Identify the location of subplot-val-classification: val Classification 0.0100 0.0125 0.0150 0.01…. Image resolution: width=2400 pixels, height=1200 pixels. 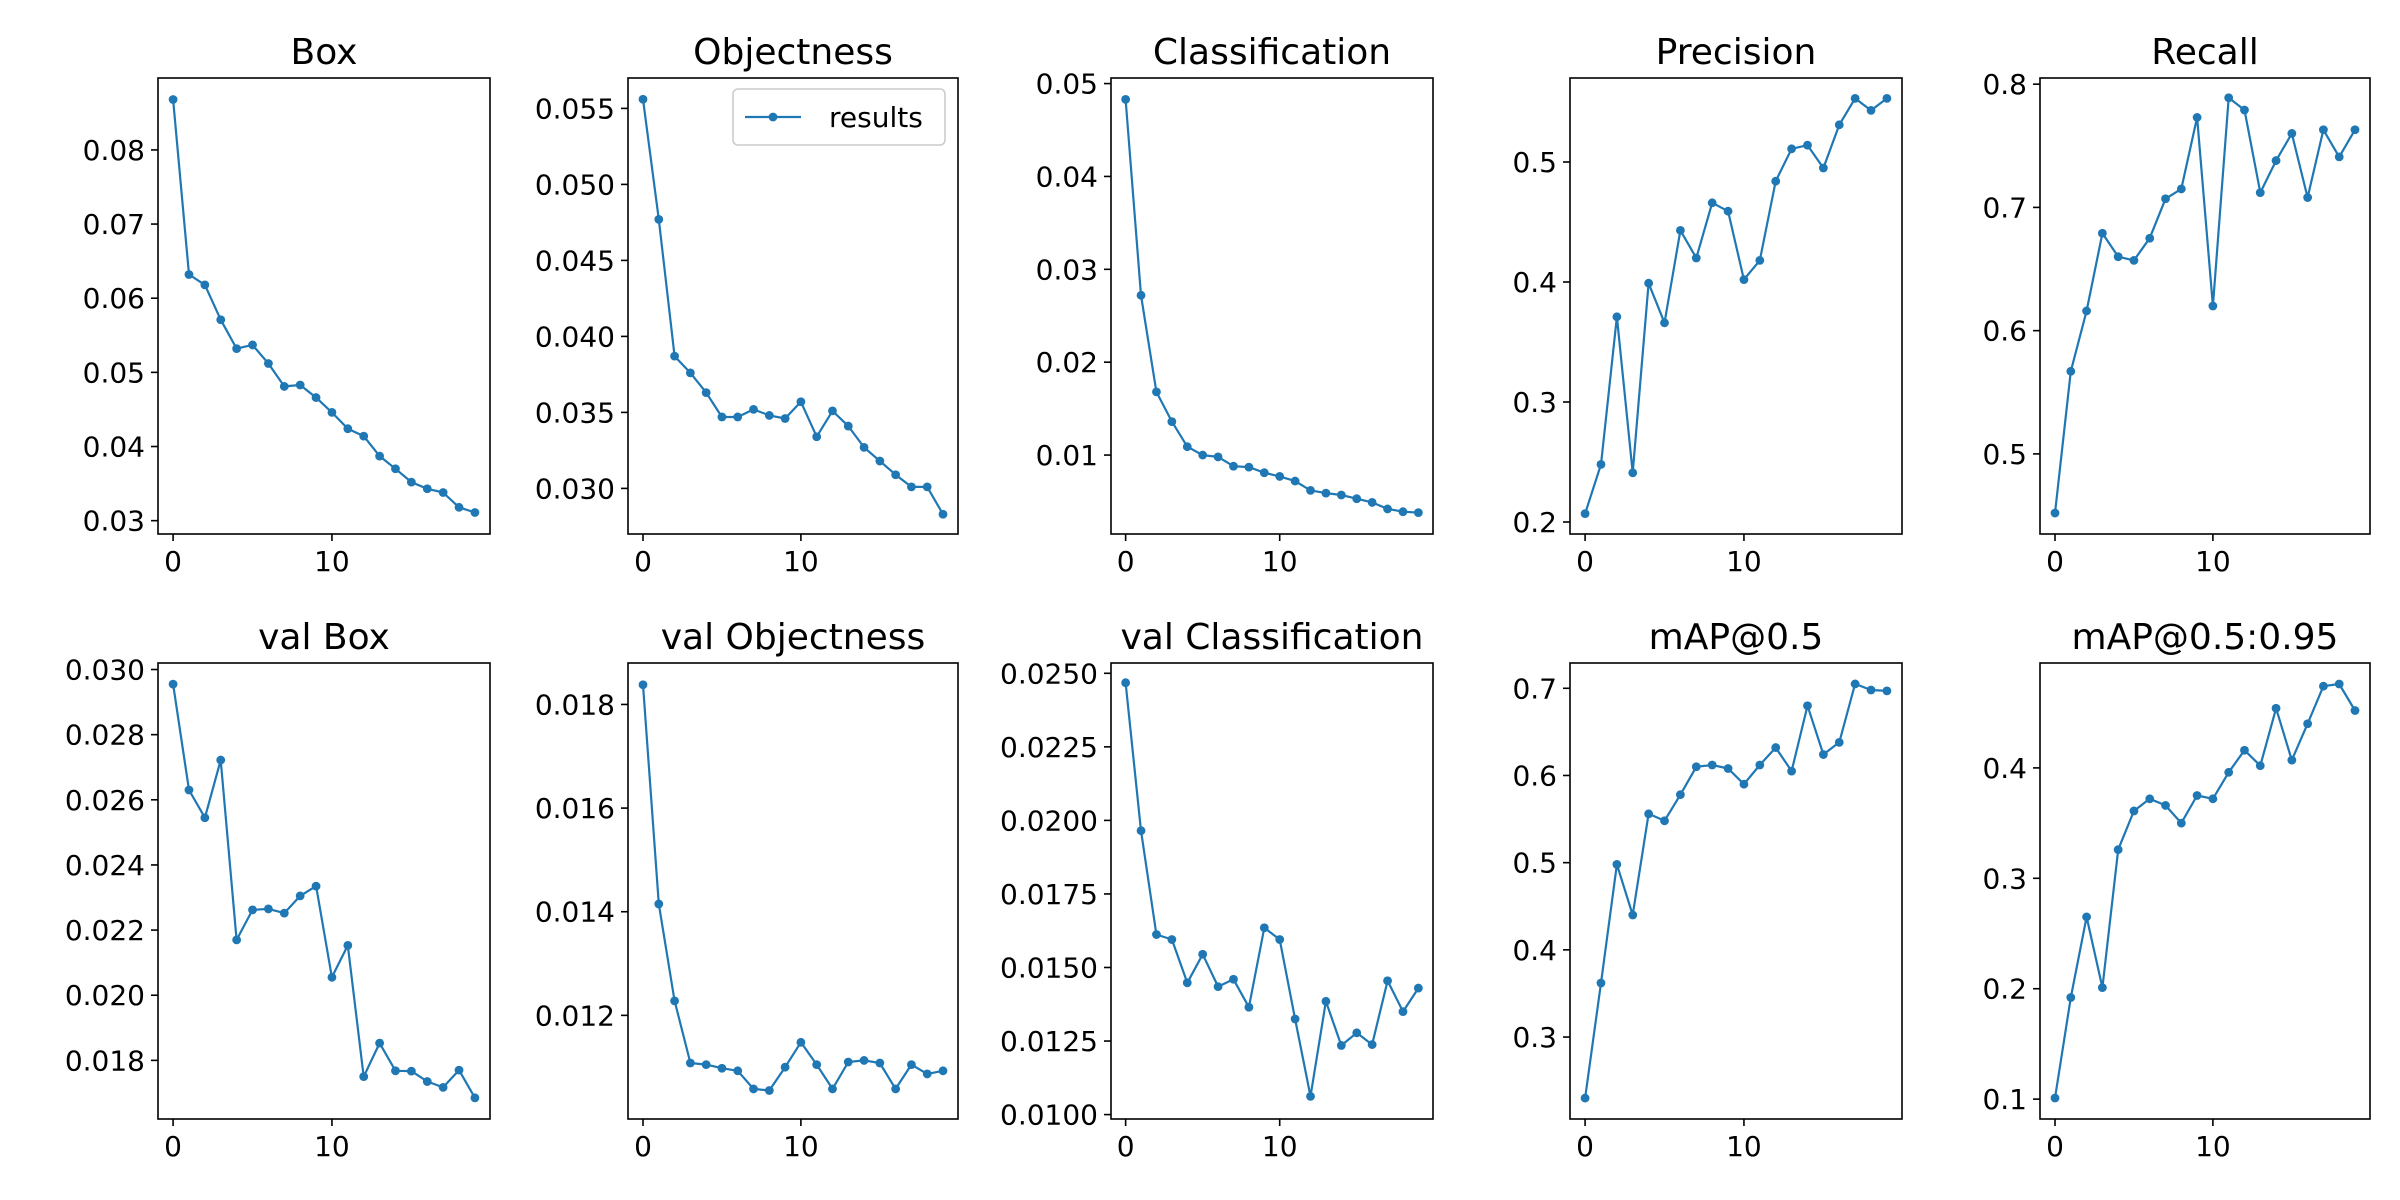
(1217, 890).